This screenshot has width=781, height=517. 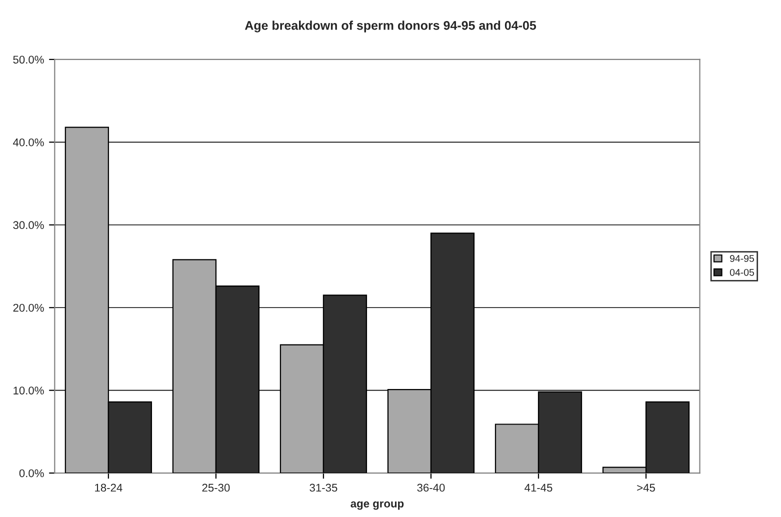 I want to click on x-tick-label: 25-30, so click(x=216, y=488).